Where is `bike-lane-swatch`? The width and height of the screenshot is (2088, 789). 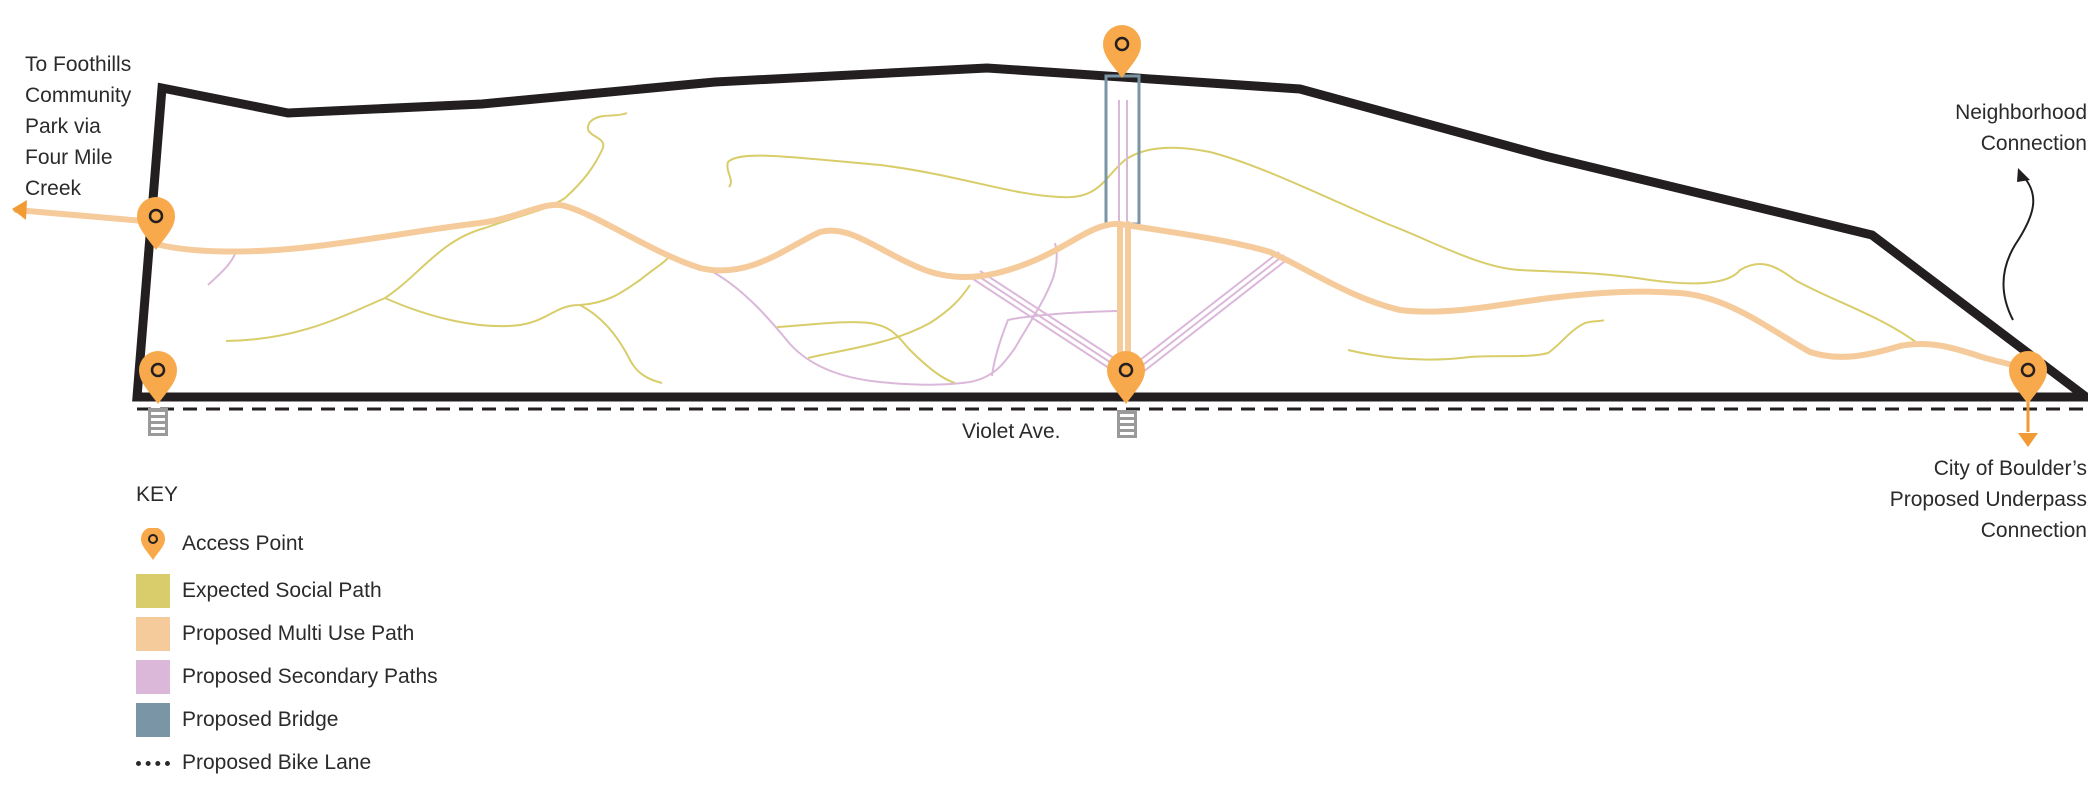 bike-lane-swatch is located at coordinates (153, 763).